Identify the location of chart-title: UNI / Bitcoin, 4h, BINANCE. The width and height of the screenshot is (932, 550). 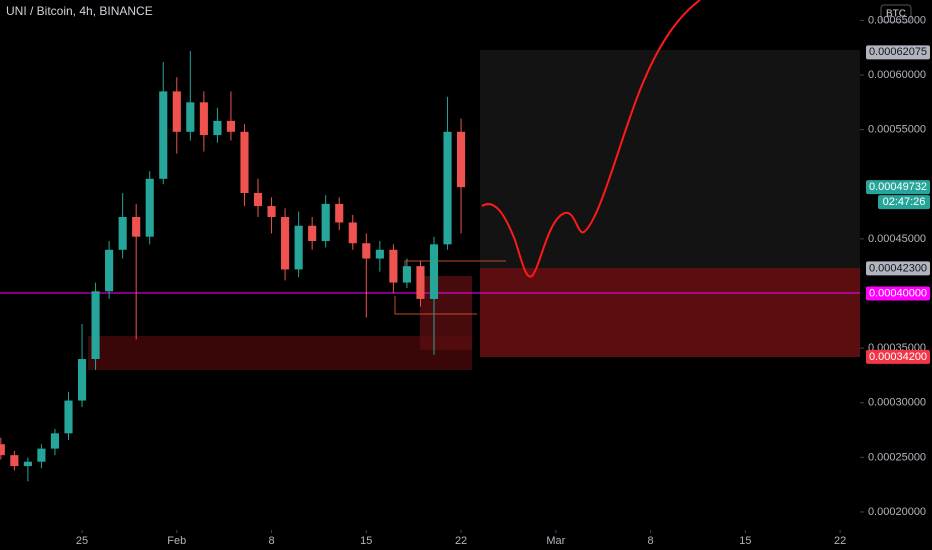
(79, 11).